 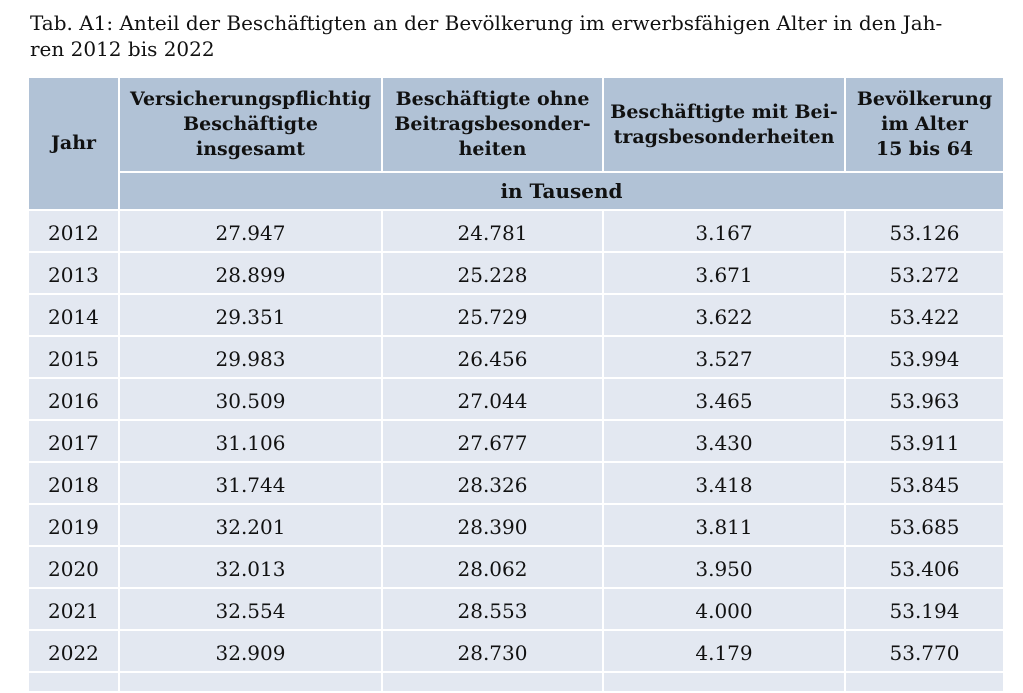 What do you see at coordinates (924, 567) in the screenshot?
I see `cell-population: 53.406` at bounding box center [924, 567].